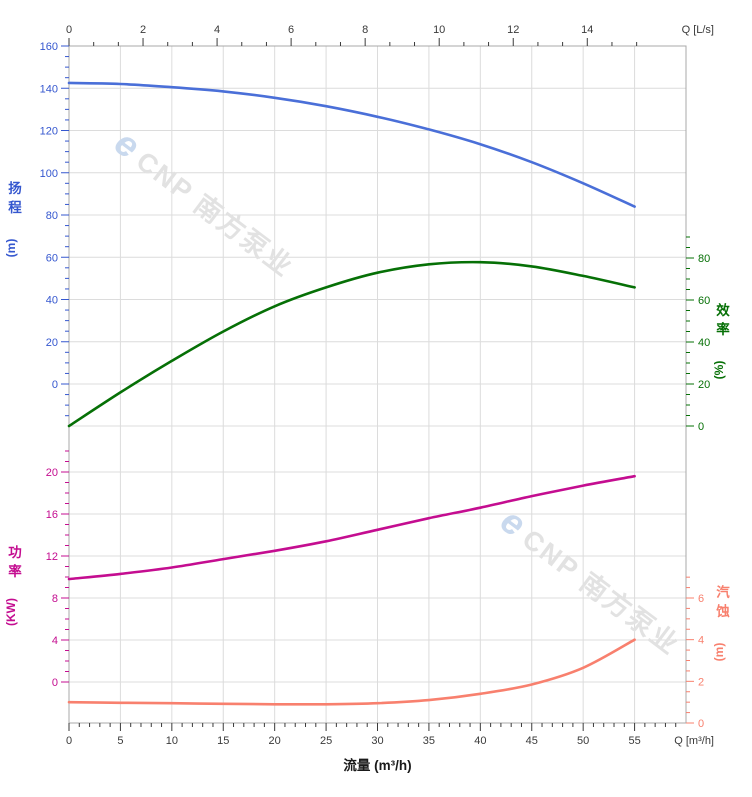 The width and height of the screenshot is (752, 797). I want to click on power-axis, so click(65, 566).